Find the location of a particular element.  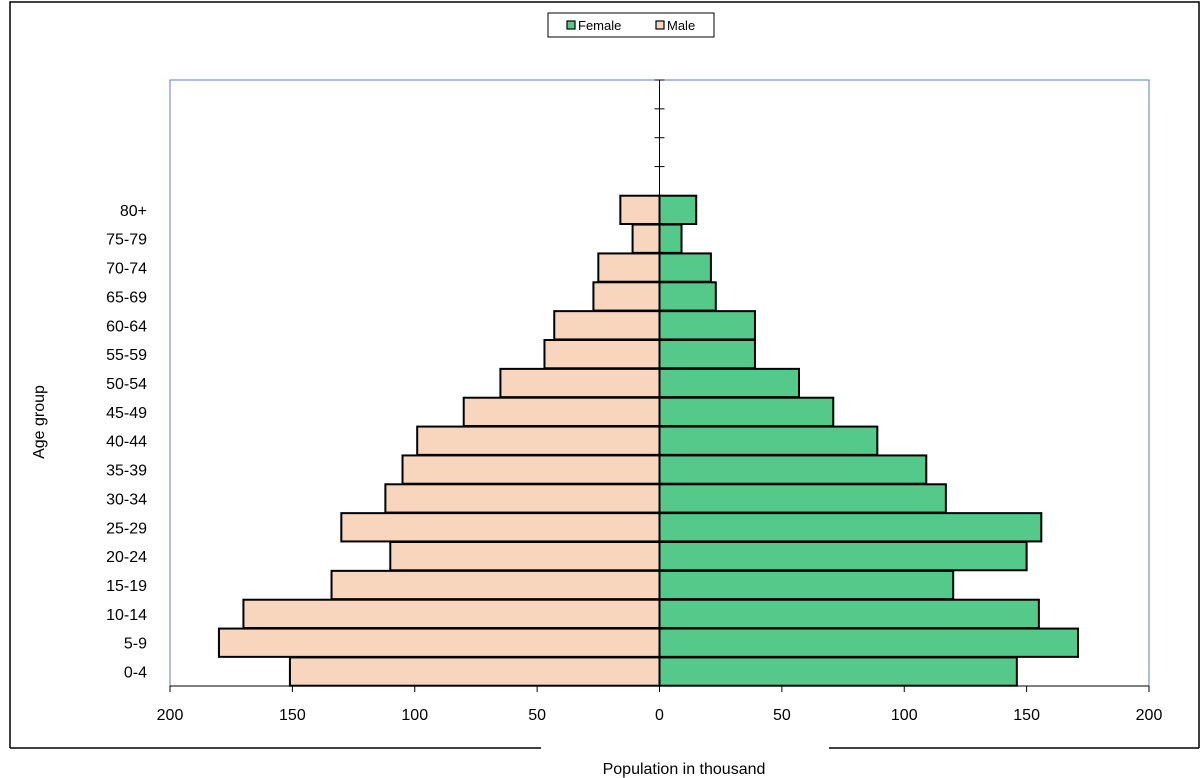

y-tick-label: 35-39 is located at coordinates (126, 471).